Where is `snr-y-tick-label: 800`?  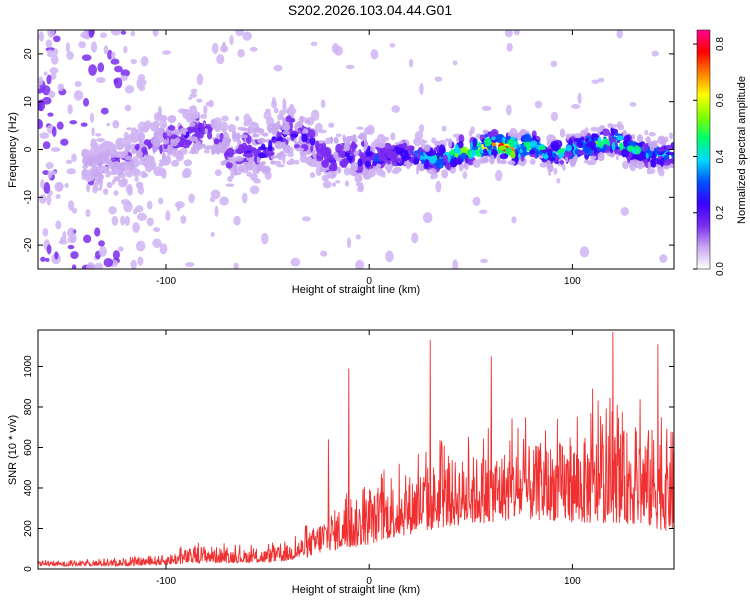
snr-y-tick-label: 800 is located at coordinates (28, 406).